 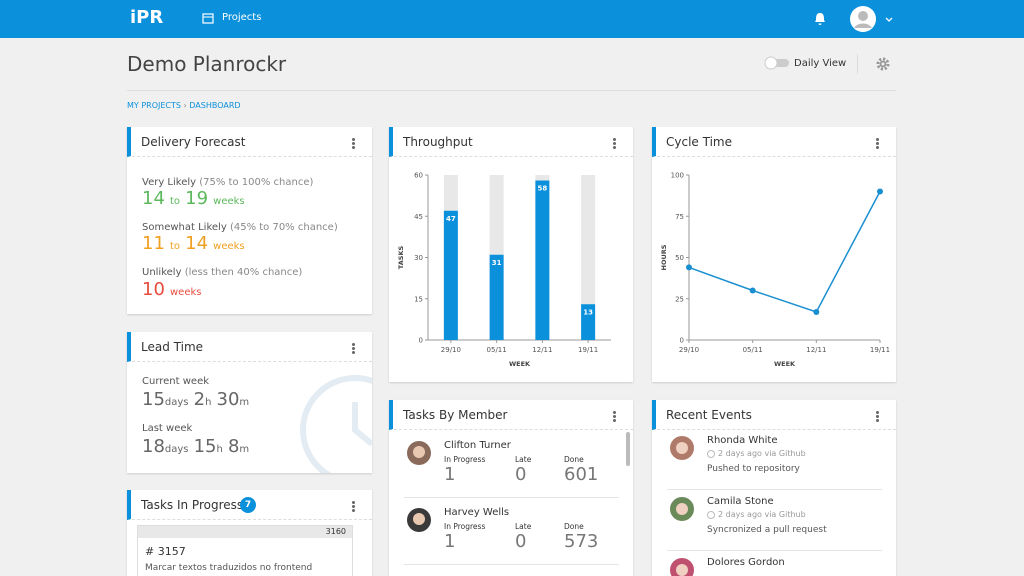 I want to click on line-chart: 0 25 50 75 100 29/10 05/11 12/11 19/11 WEEK HOURS, so click(x=775, y=270).